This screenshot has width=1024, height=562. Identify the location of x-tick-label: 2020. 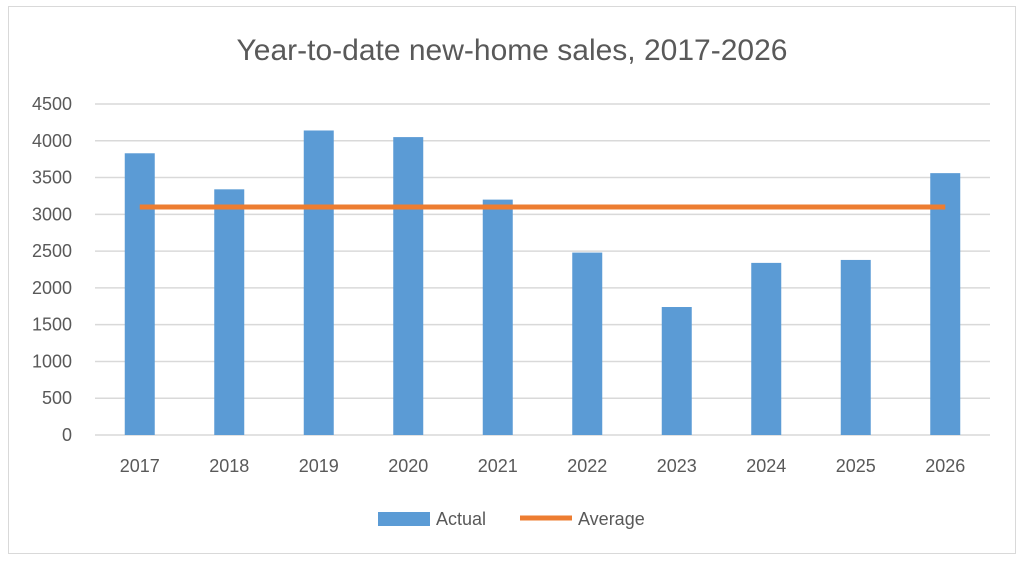
(408, 466).